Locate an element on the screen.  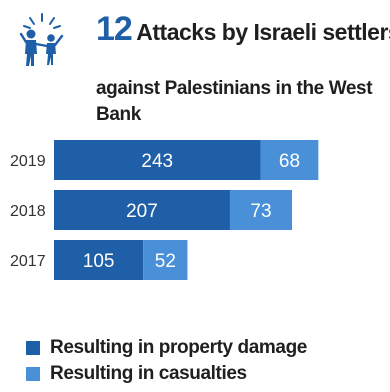
legend-swatch-property-damage is located at coordinates (33, 348).